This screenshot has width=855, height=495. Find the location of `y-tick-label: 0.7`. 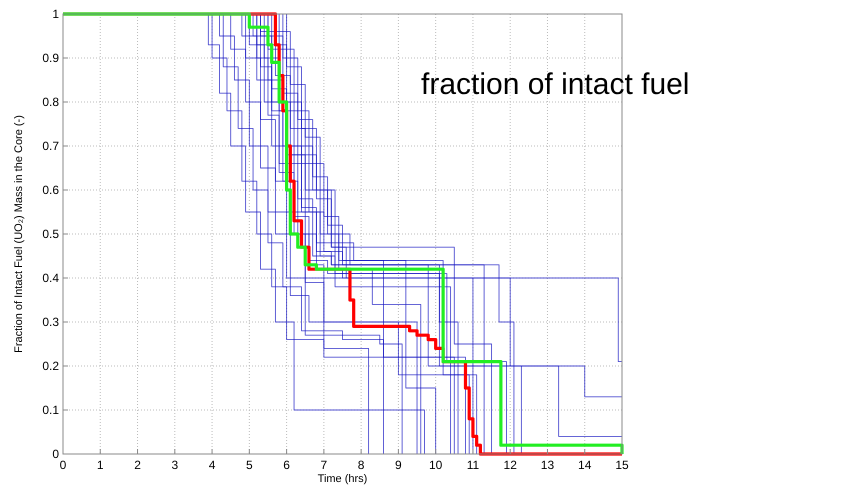

y-tick-label: 0.7 is located at coordinates (51, 146).